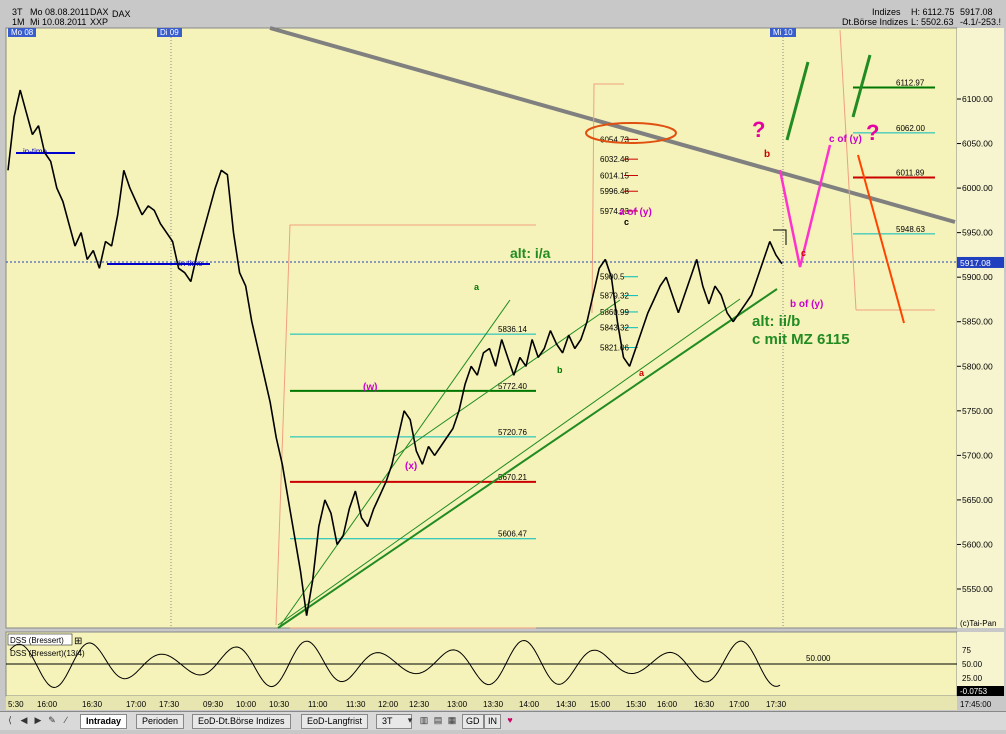  I want to click on last-value: 5917.08, so click(976, 12).